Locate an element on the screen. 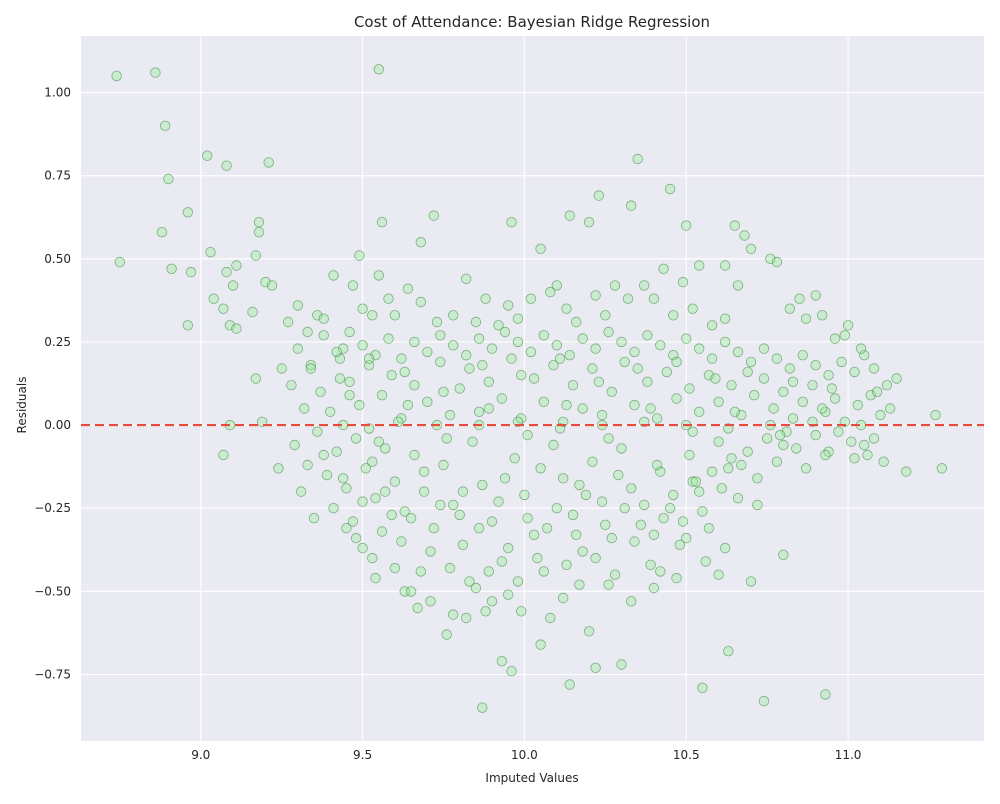 This screenshot has width=1000, height=804. y-tick-label: 0.50 is located at coordinates (57, 259).